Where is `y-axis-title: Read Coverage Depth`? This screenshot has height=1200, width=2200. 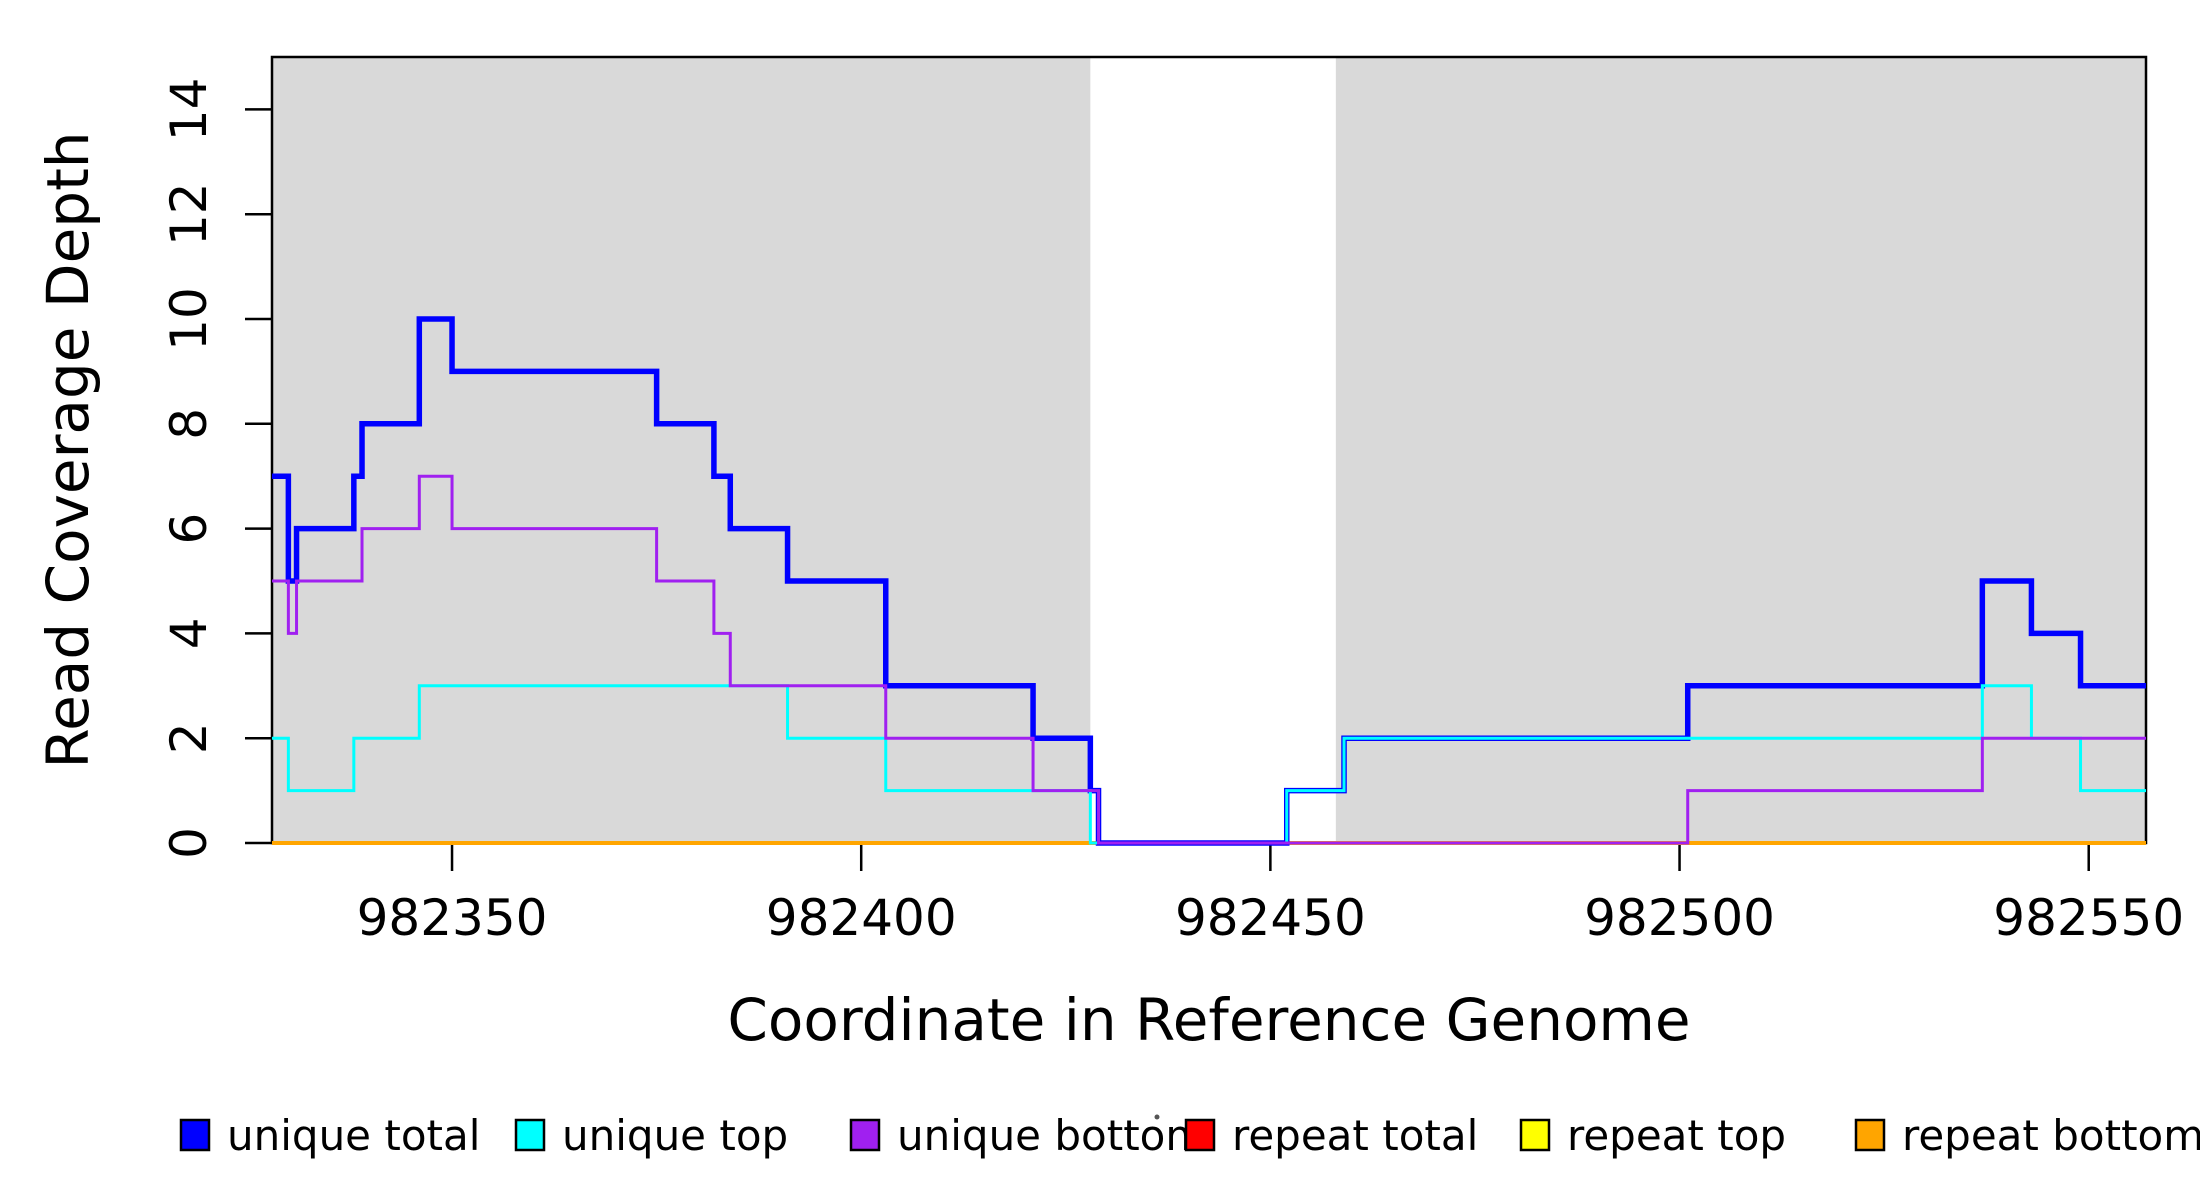 y-axis-title: Read Coverage Depth is located at coordinates (68, 449).